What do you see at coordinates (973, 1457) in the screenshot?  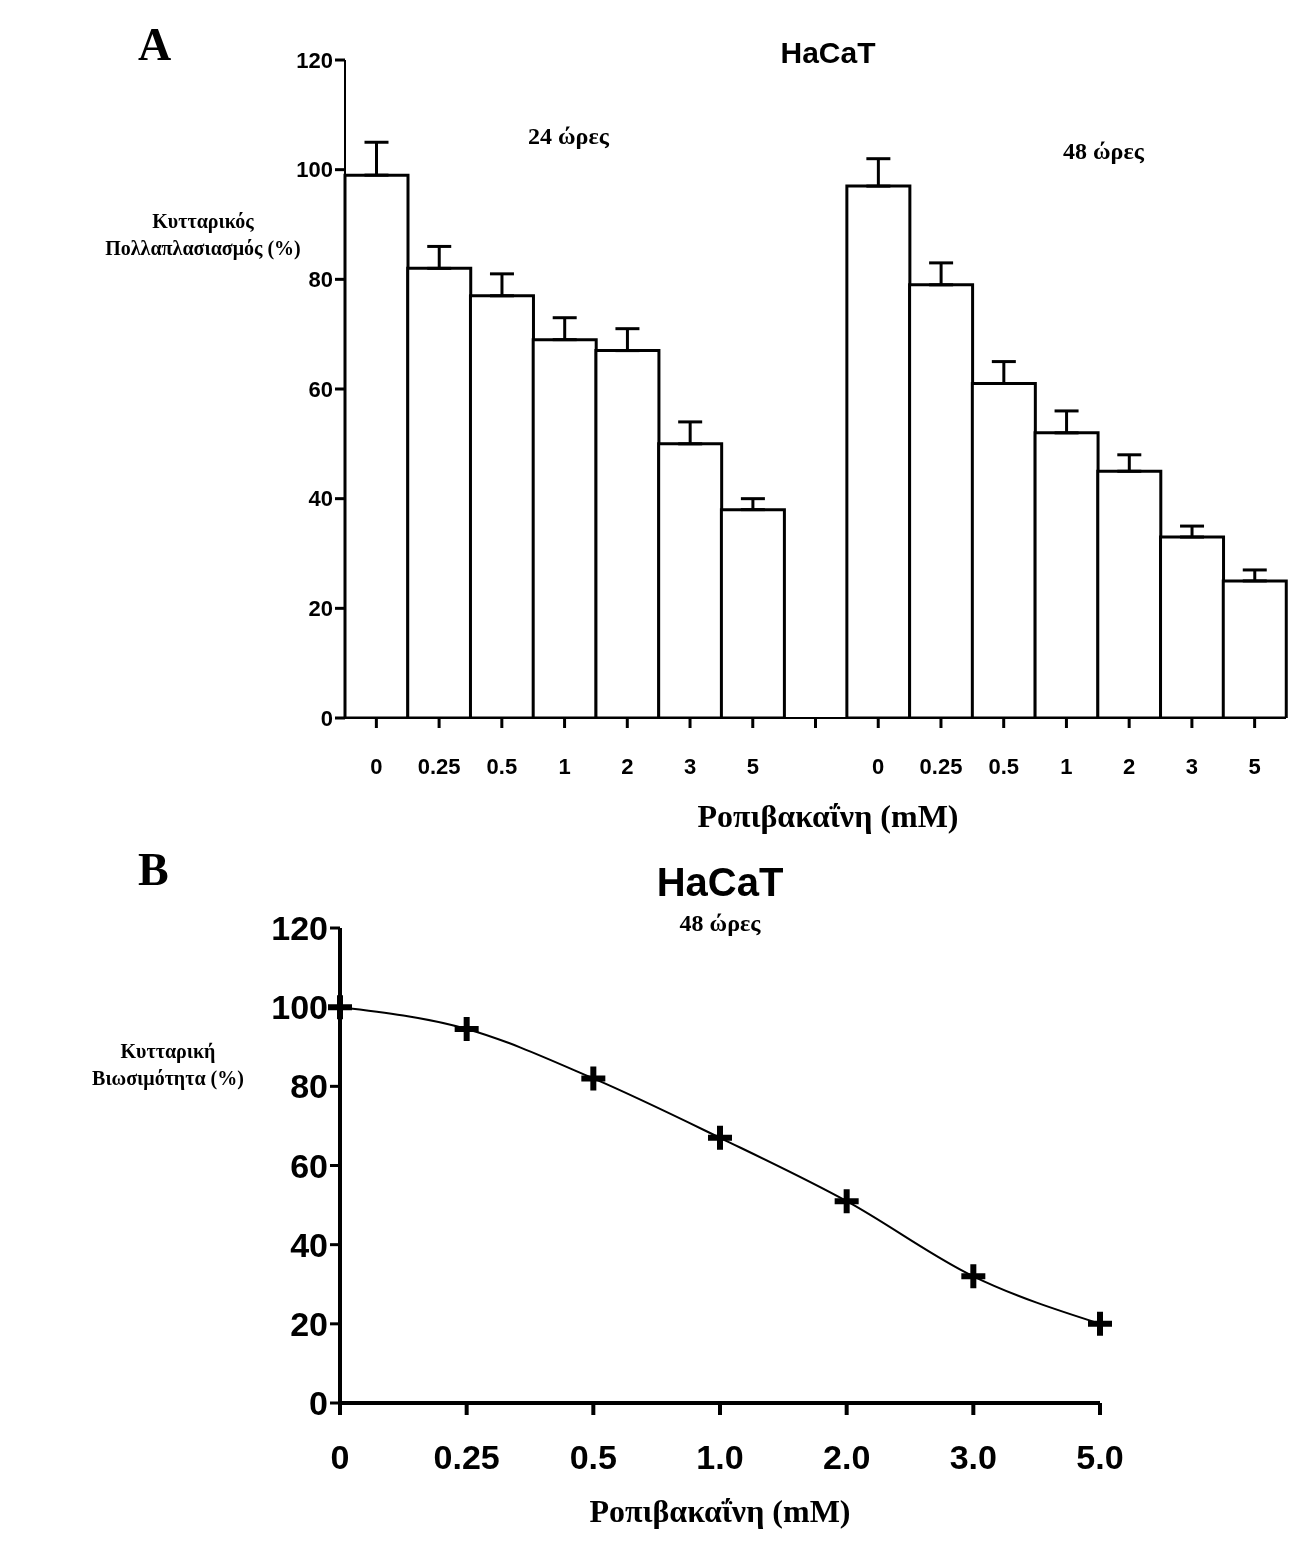 I see `x-tick-label: 3.0` at bounding box center [973, 1457].